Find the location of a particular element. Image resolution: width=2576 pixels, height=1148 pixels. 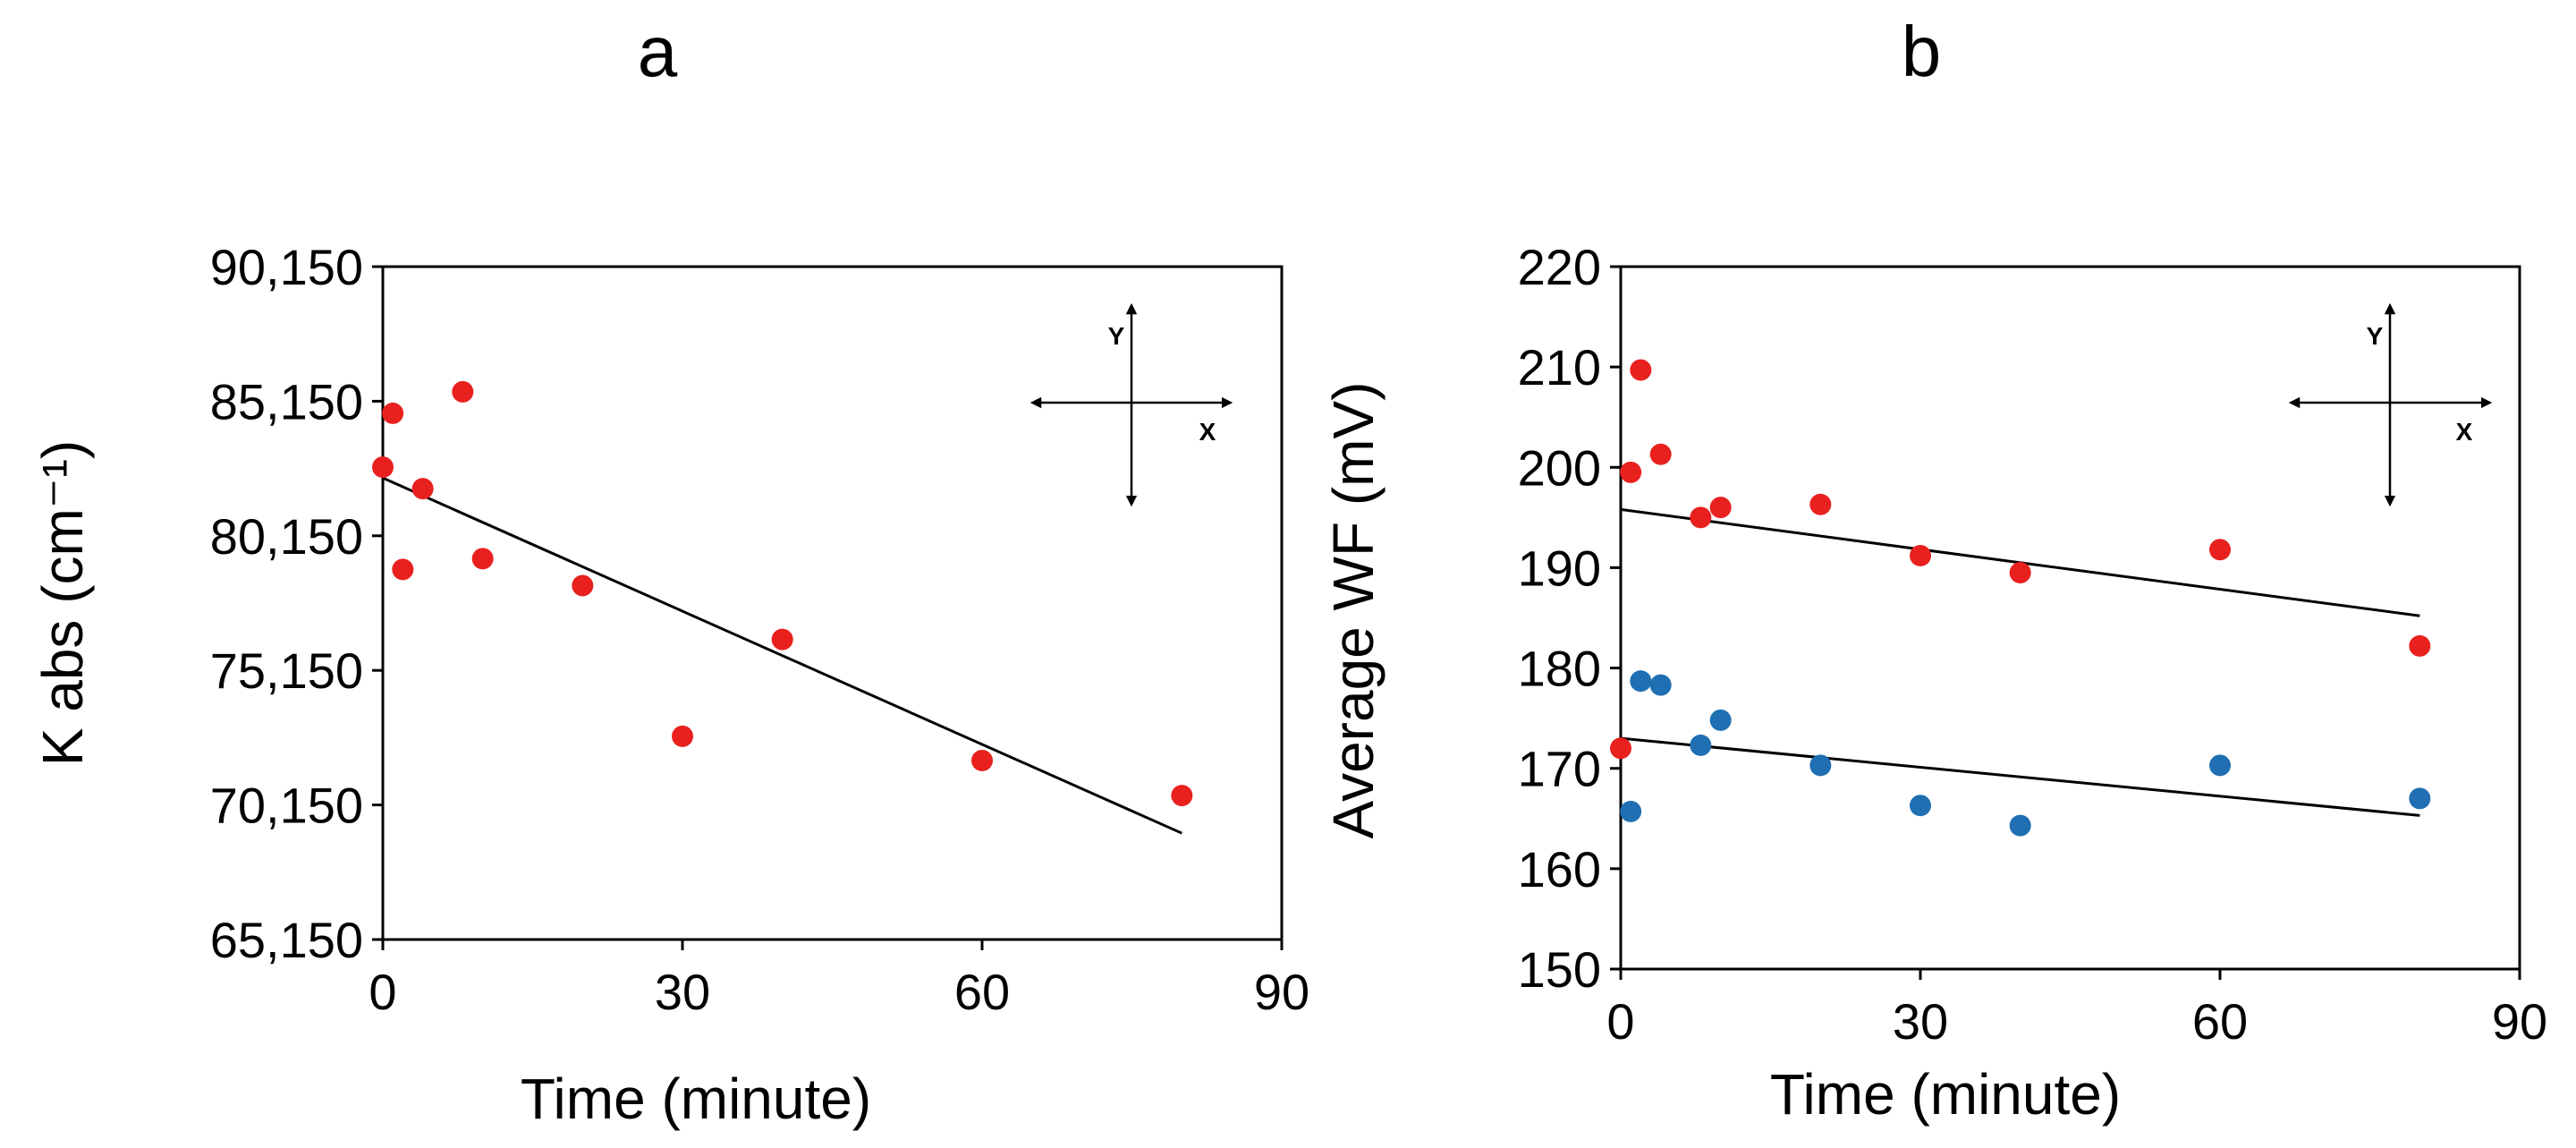

panel-b-y-tick-label: 200 is located at coordinates (1559, 468).